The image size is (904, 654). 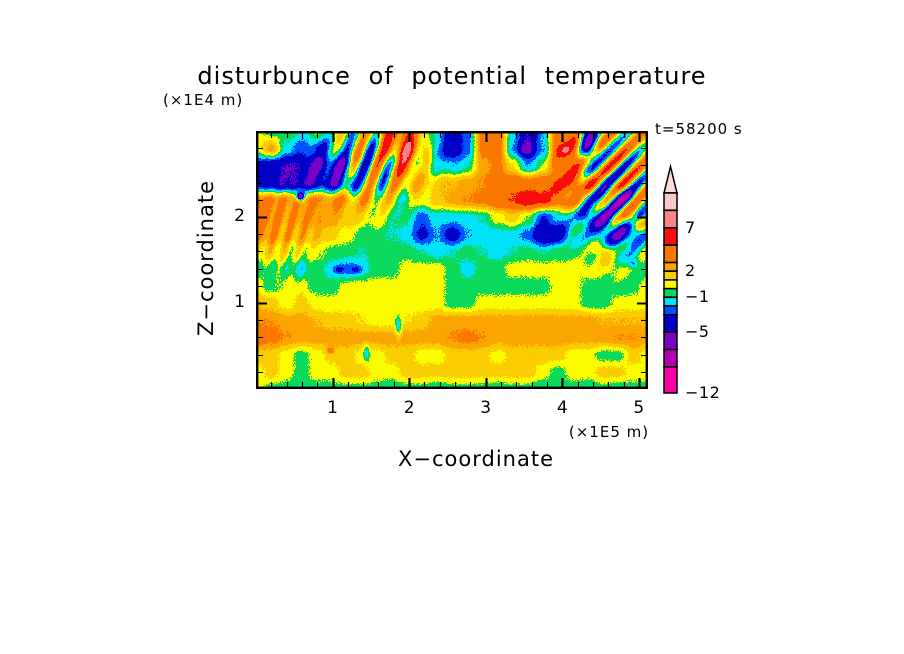 What do you see at coordinates (697, 332) in the screenshot?
I see `colorbar-tick-label: −5` at bounding box center [697, 332].